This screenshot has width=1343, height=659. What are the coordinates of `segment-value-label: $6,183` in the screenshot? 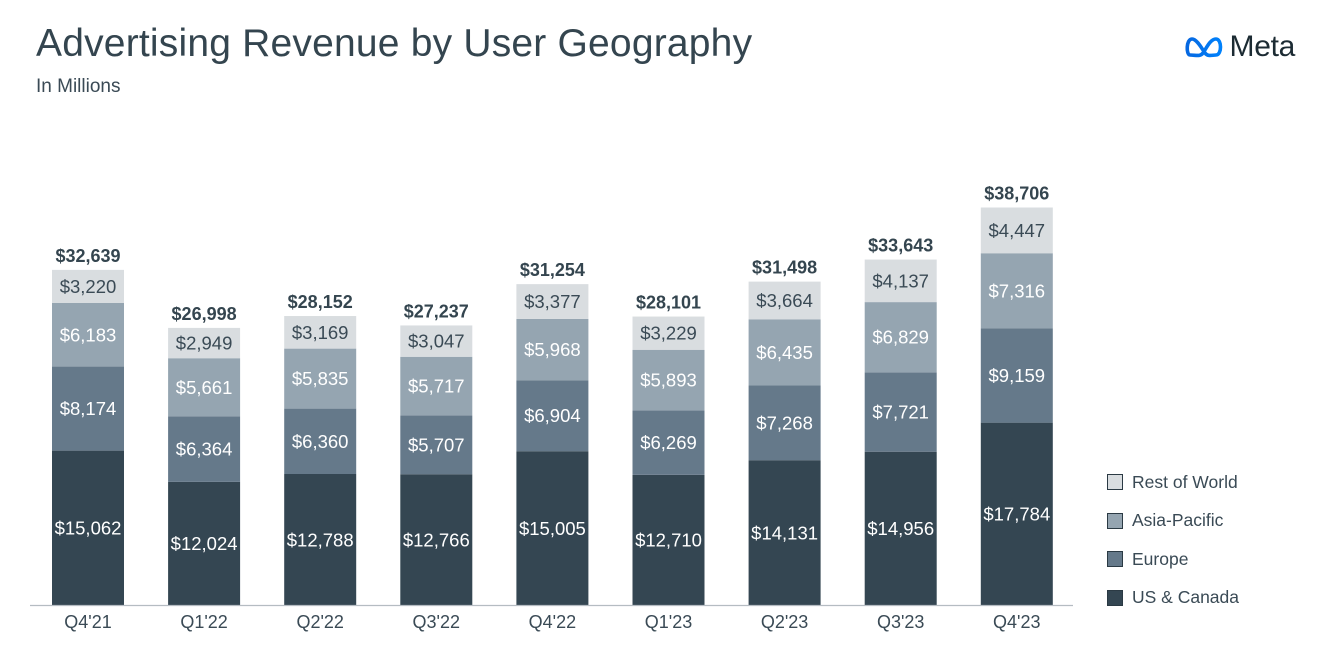 It's located at (88, 334).